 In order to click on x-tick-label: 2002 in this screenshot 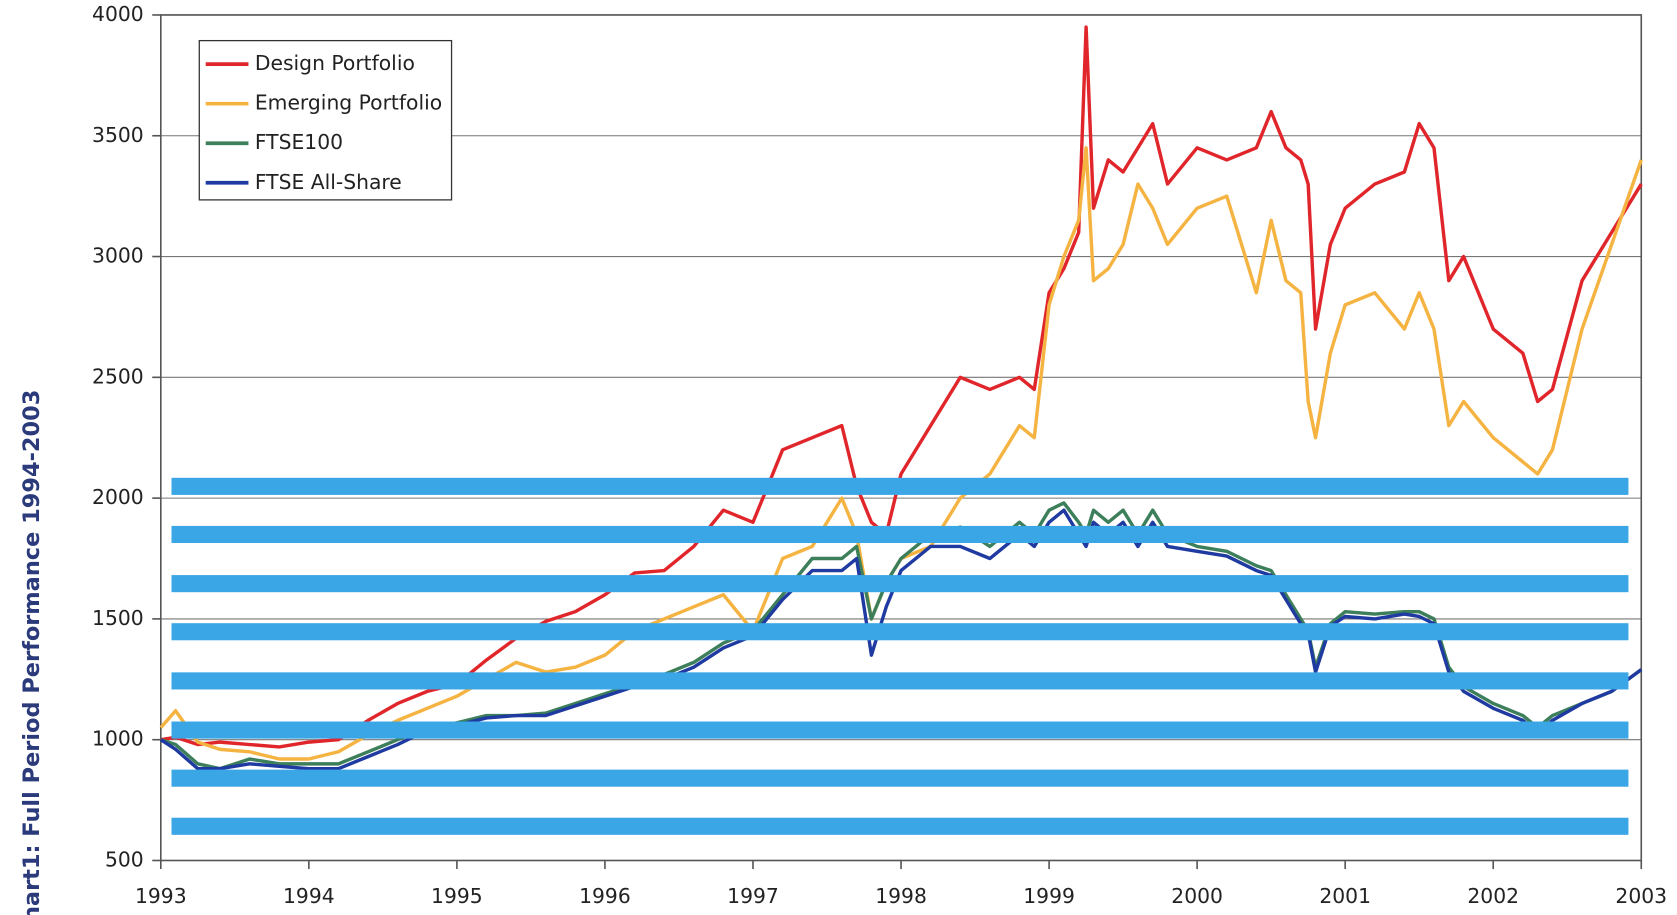, I will do `click(1493, 896)`.